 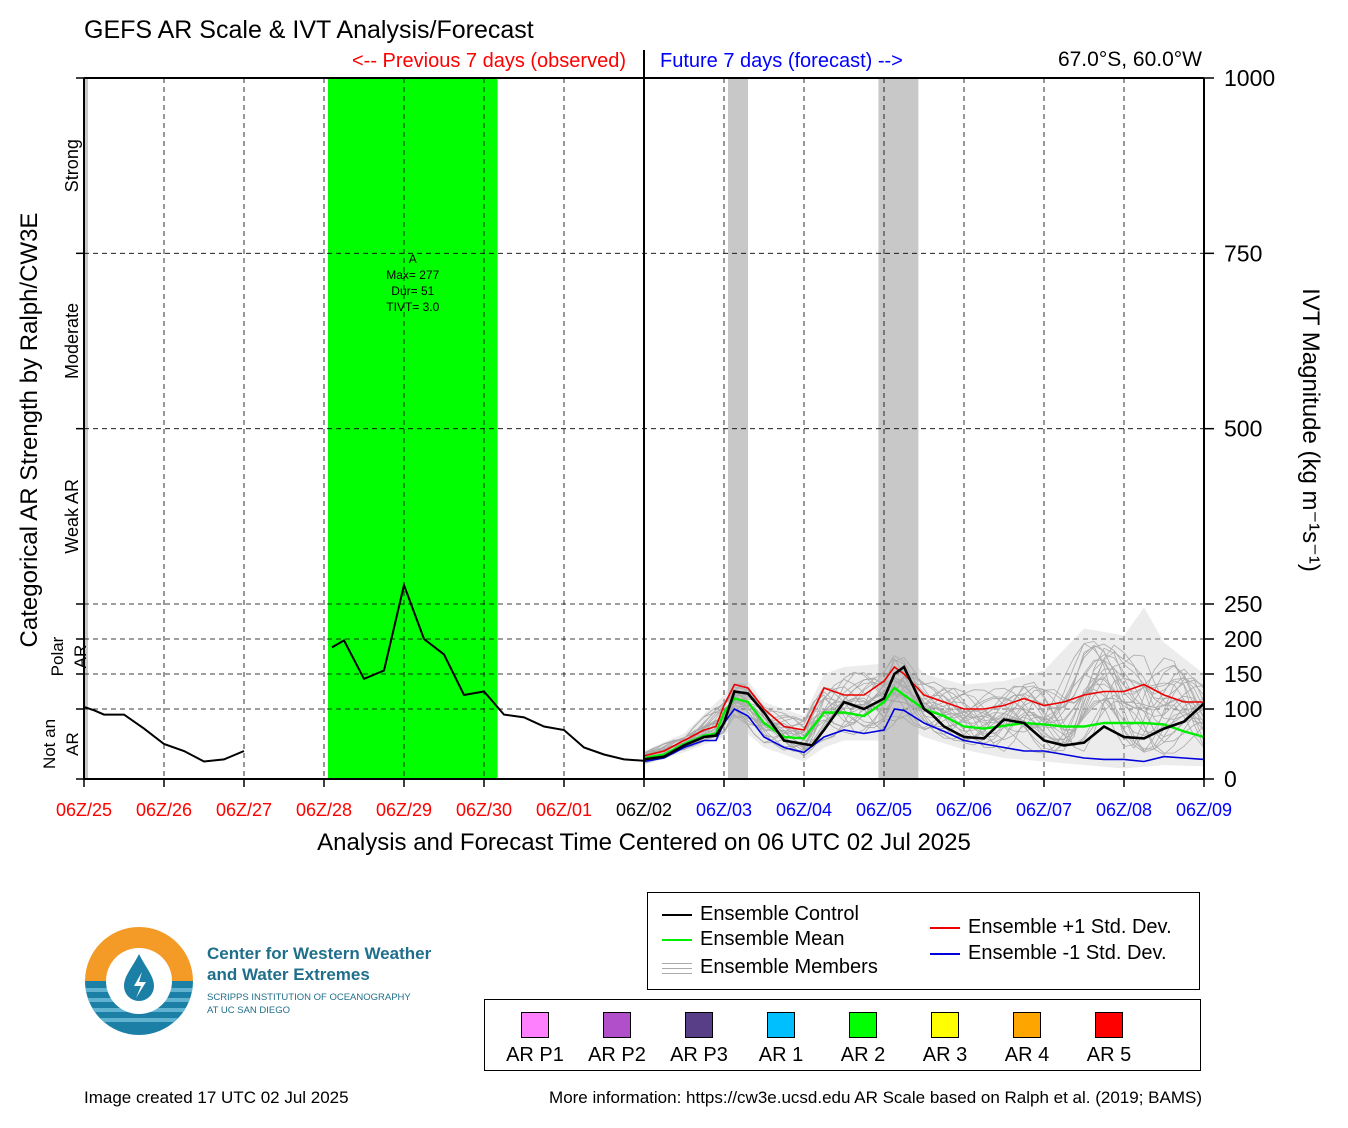 What do you see at coordinates (1124, 810) in the screenshot?
I see `x-tick-label-06Z/08: 06Z/08` at bounding box center [1124, 810].